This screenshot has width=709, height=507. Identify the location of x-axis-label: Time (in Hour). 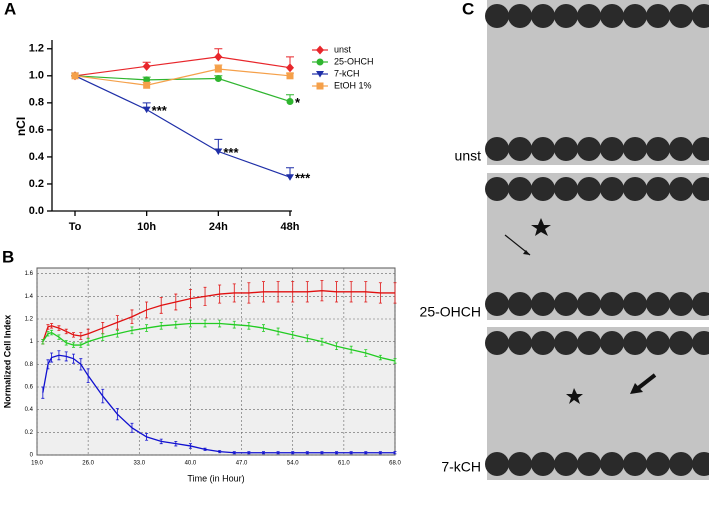
(215, 478).